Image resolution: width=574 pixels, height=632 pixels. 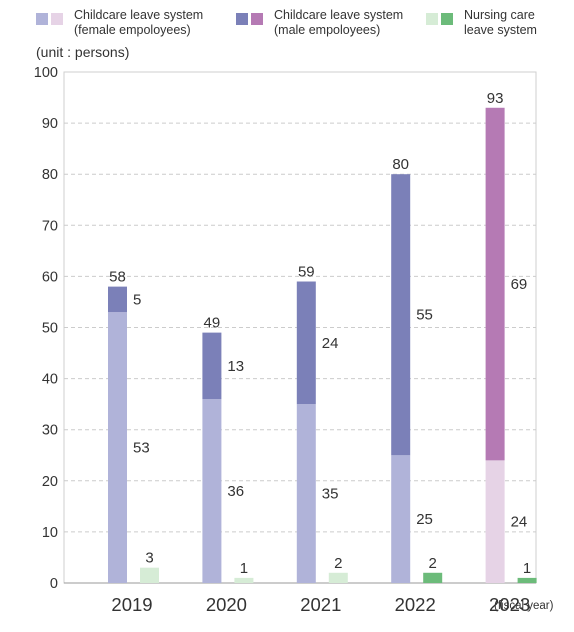 What do you see at coordinates (400, 164) in the screenshot?
I see `data-label-total: 80` at bounding box center [400, 164].